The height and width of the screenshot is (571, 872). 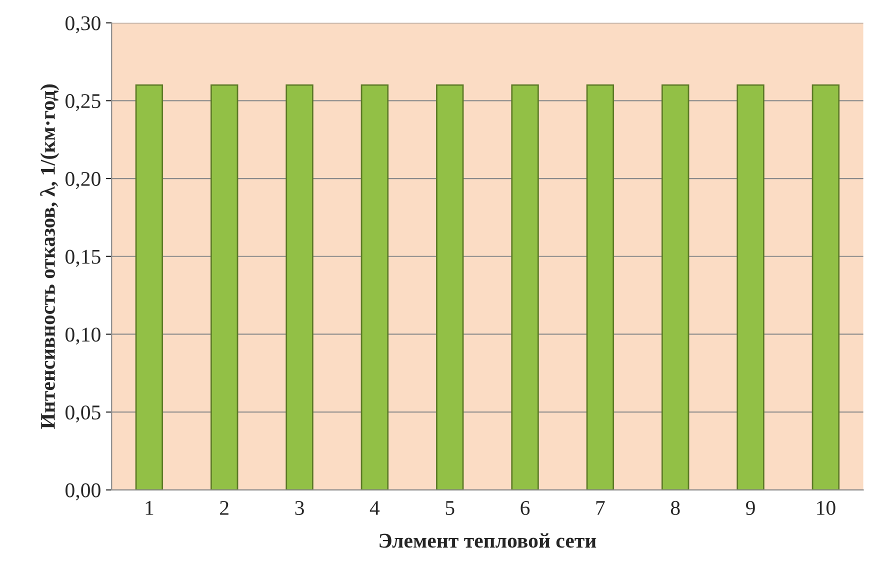 I want to click on x-tick-label: 5, so click(x=450, y=508).